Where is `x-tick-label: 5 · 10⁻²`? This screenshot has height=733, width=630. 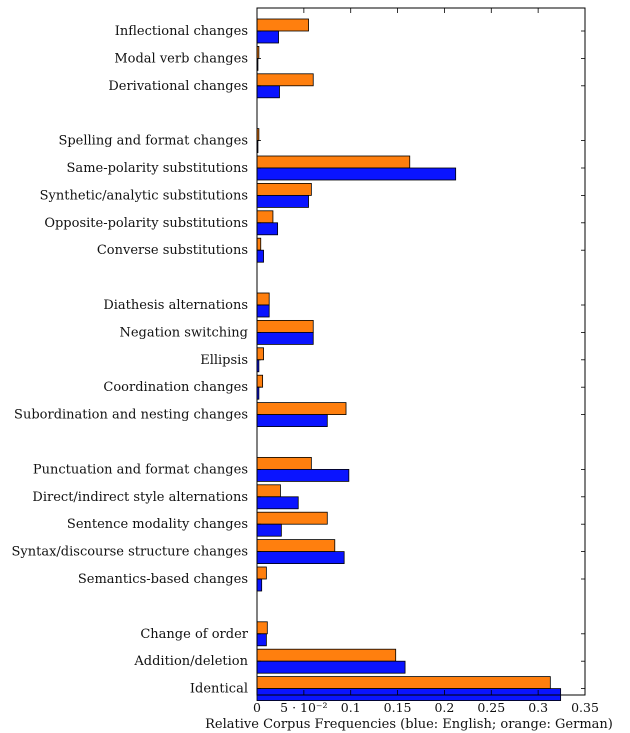
x-tick-label: 5 · 10⁻² is located at coordinates (303, 707).